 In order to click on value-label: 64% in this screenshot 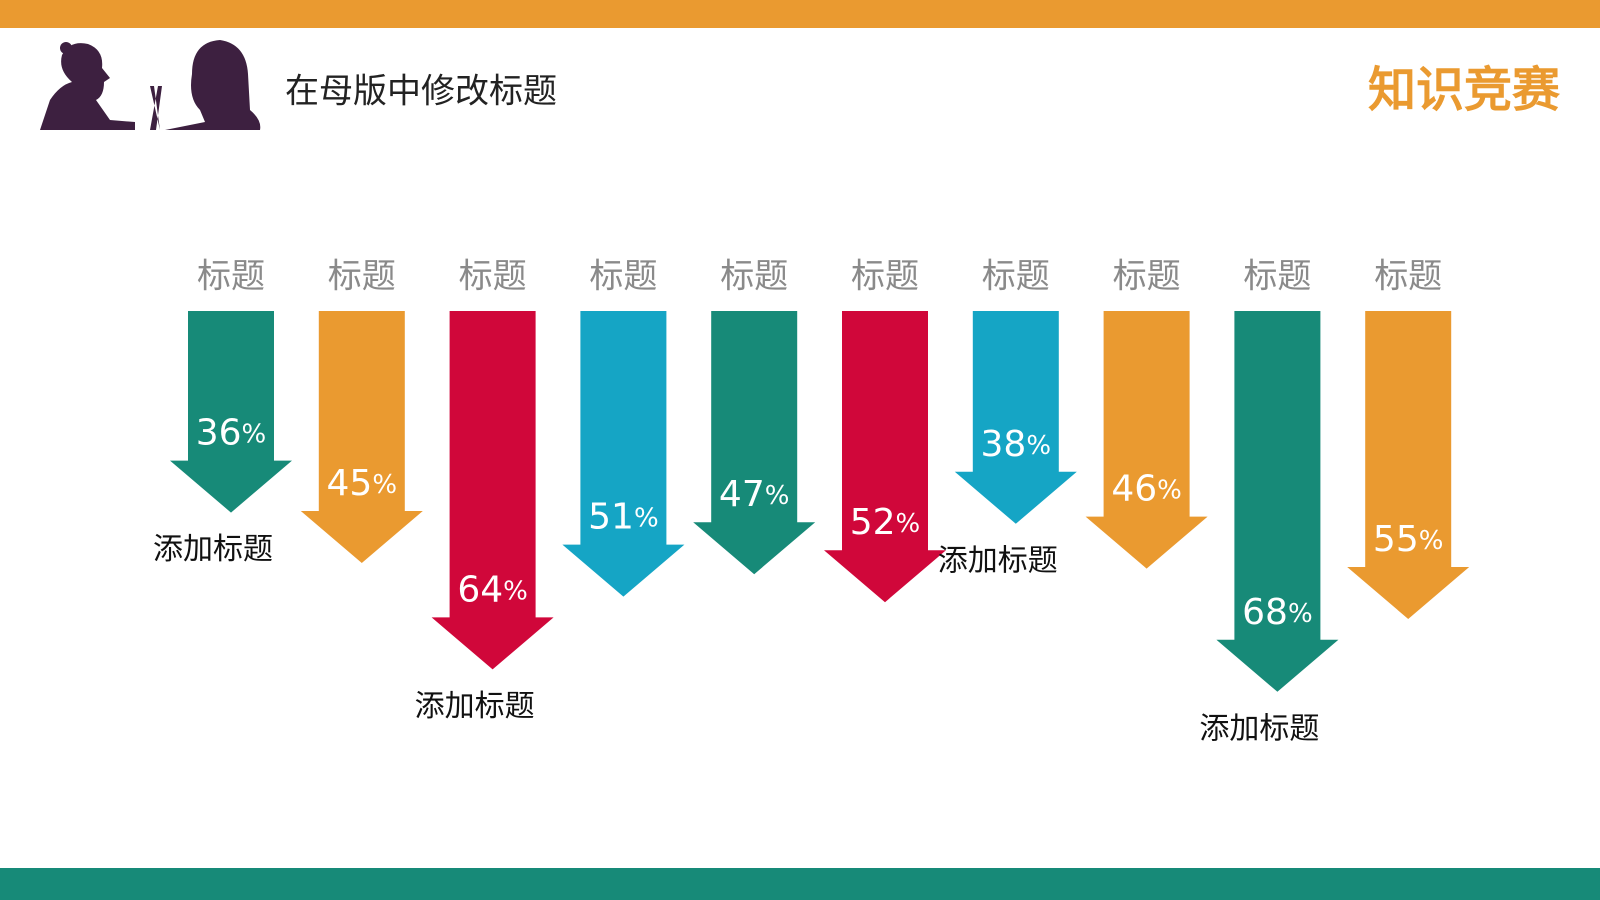, I will do `click(492, 589)`.